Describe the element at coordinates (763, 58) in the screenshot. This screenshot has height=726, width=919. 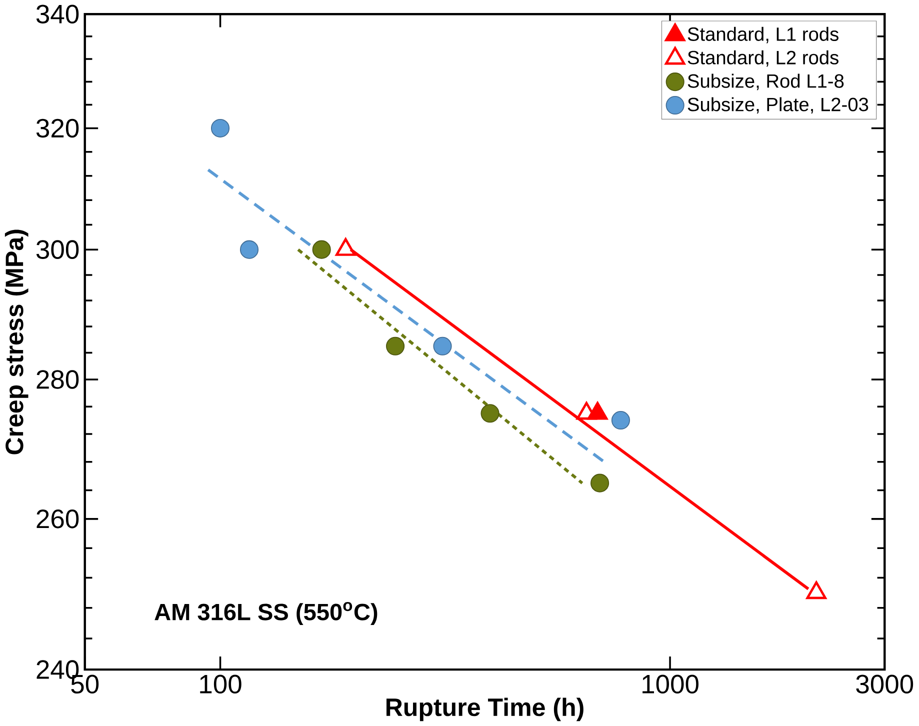
I see `legend-label: Standard, L2 rods` at that location.